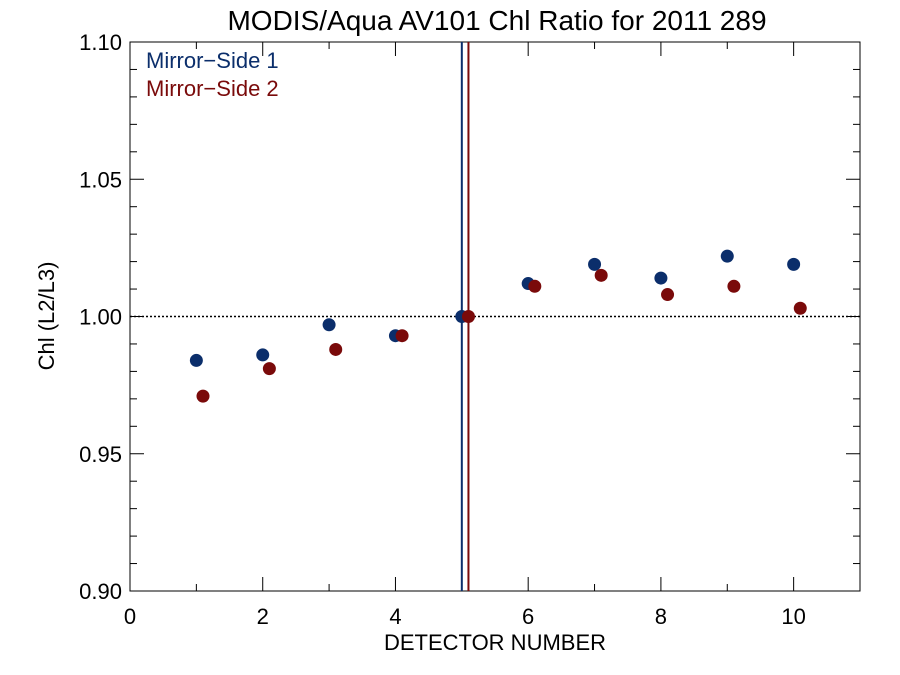 The image size is (900, 675). What do you see at coordinates (212, 74) in the screenshot?
I see `legend: Mirror−Side 1 Mirror−Side 2` at bounding box center [212, 74].